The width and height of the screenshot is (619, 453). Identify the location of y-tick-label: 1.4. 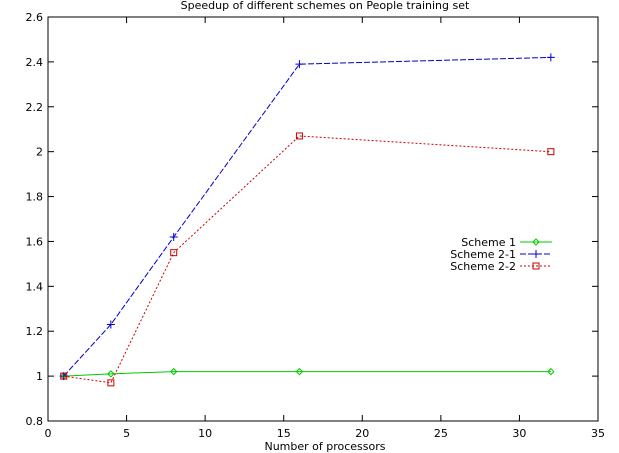
(35, 286).